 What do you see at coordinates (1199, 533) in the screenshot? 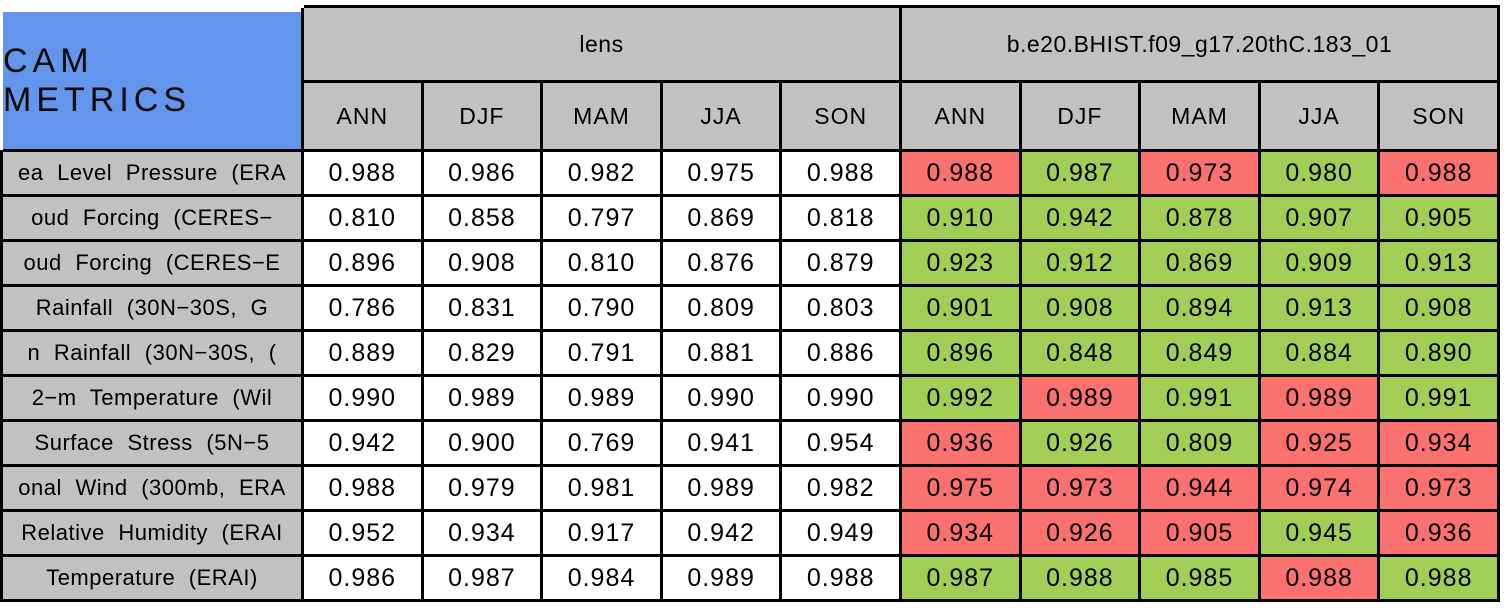
I see `case-value-cell: 0.905` at bounding box center [1199, 533].